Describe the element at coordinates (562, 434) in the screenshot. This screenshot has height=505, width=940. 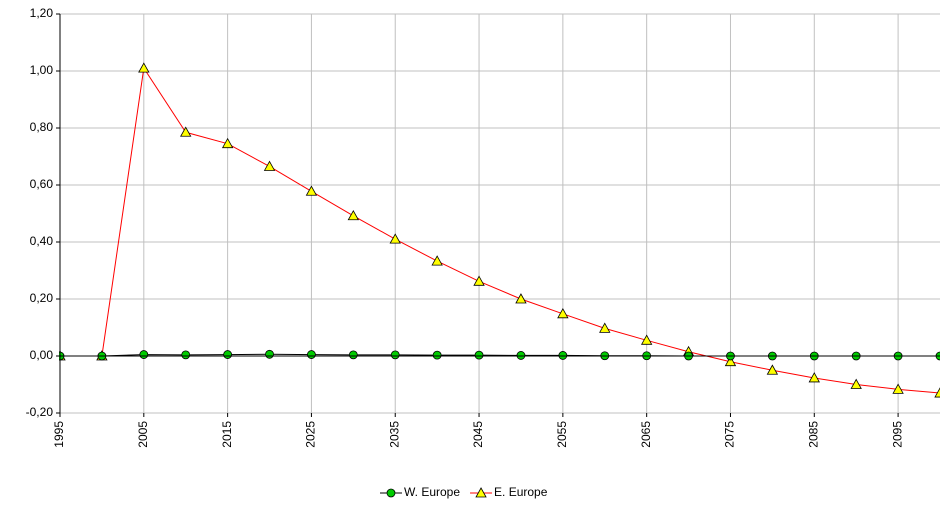
I see `x-tick-label: 2055` at that location.